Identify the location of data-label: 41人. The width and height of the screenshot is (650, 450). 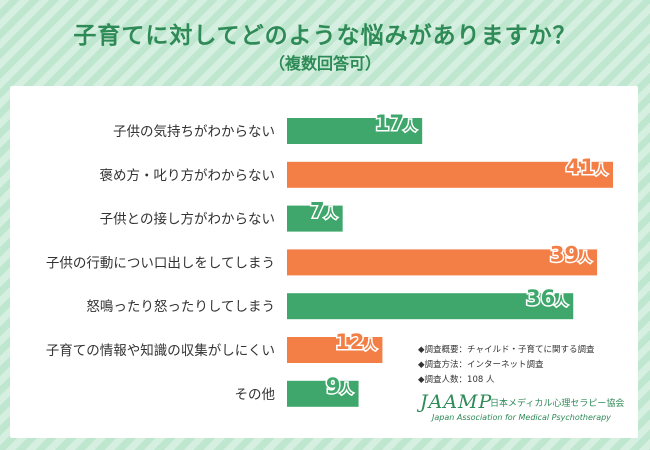
(587, 167).